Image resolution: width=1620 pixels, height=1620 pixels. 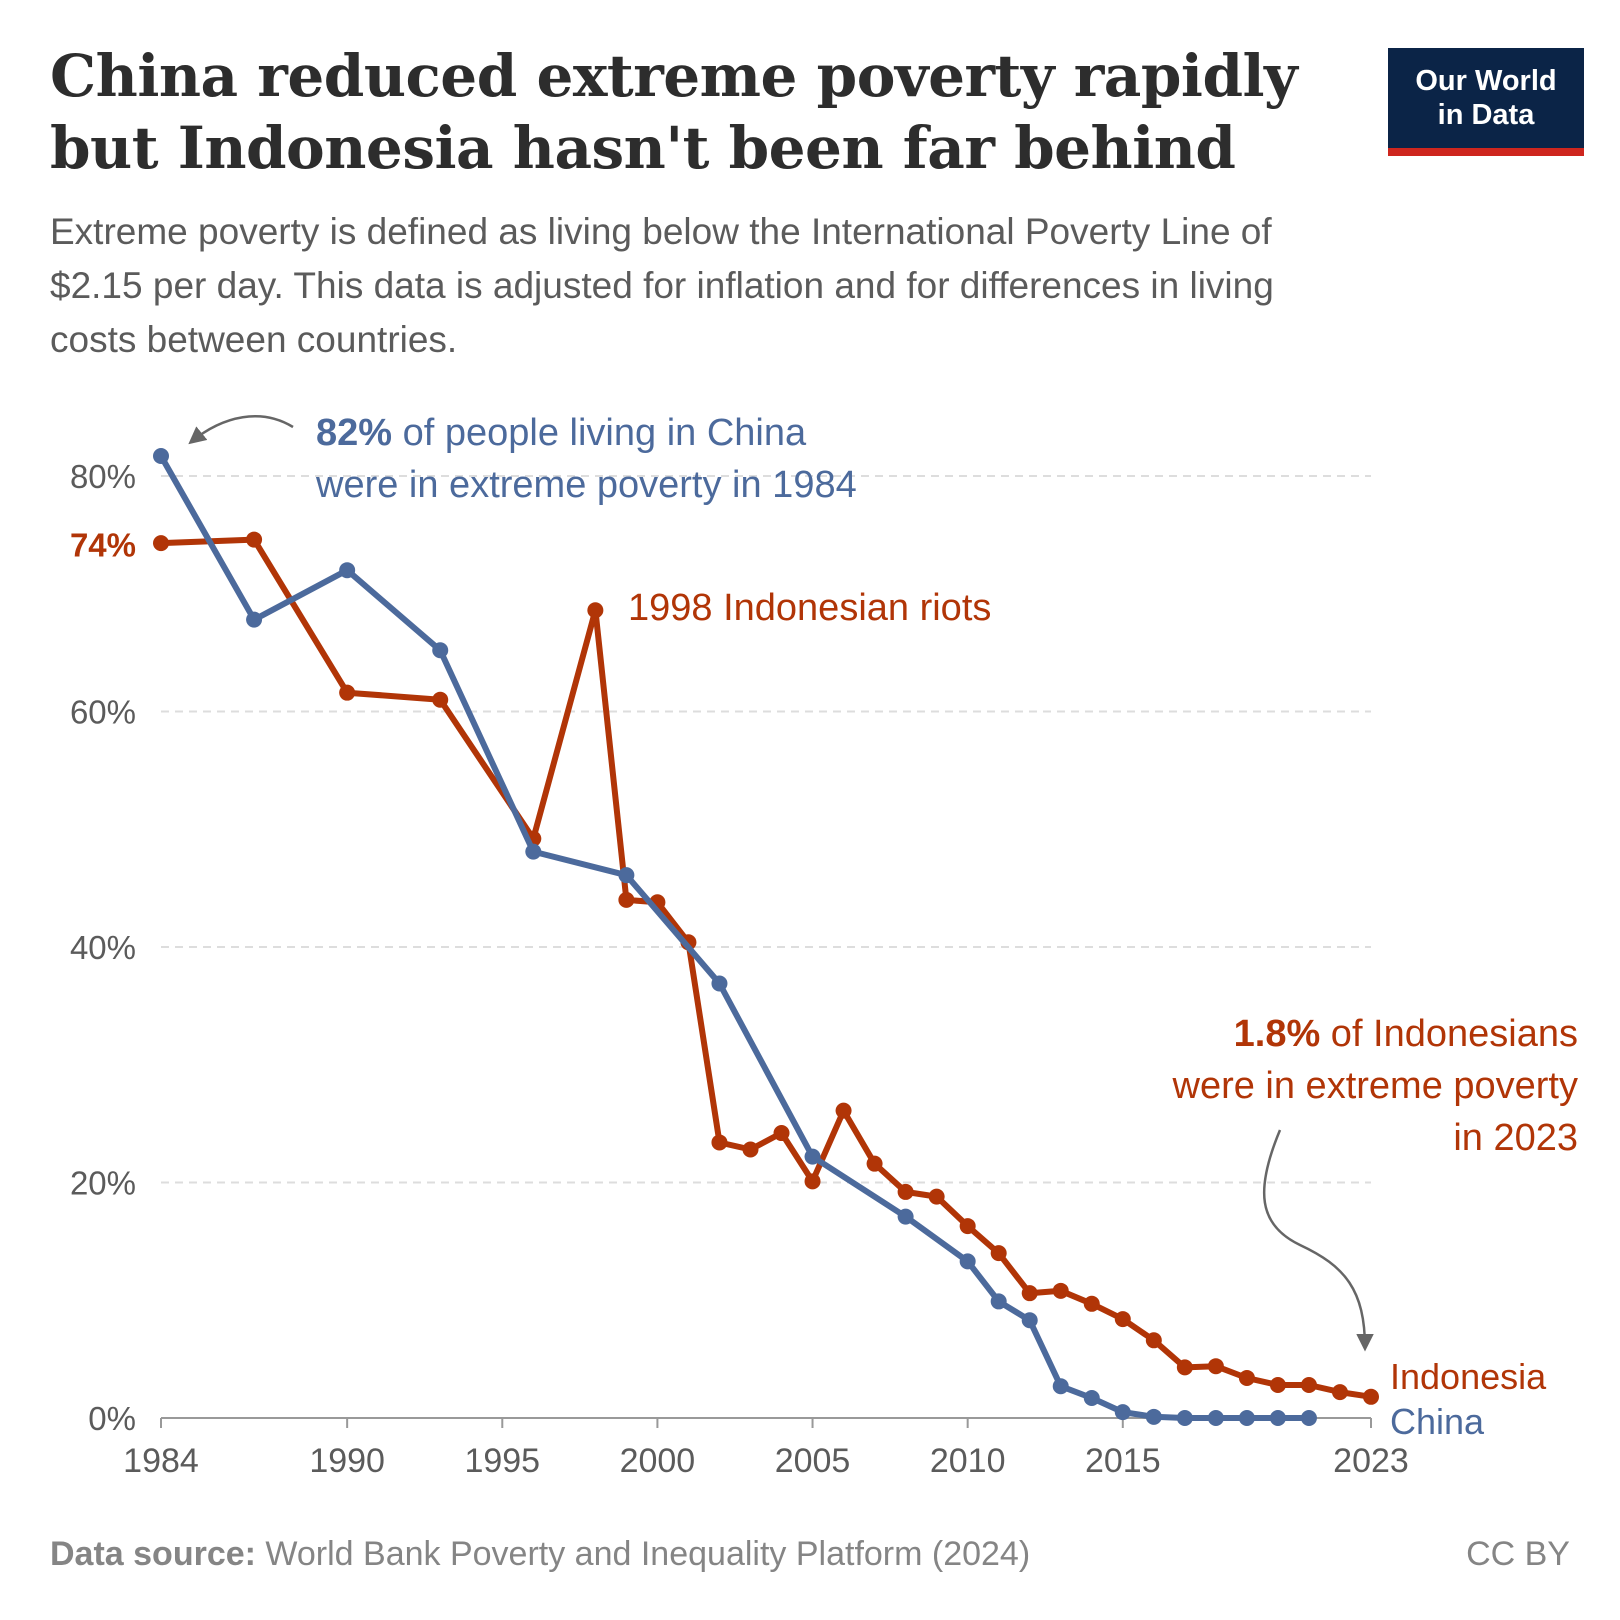 I want to click on owid-logo: Our World in Data, so click(x=1486, y=102).